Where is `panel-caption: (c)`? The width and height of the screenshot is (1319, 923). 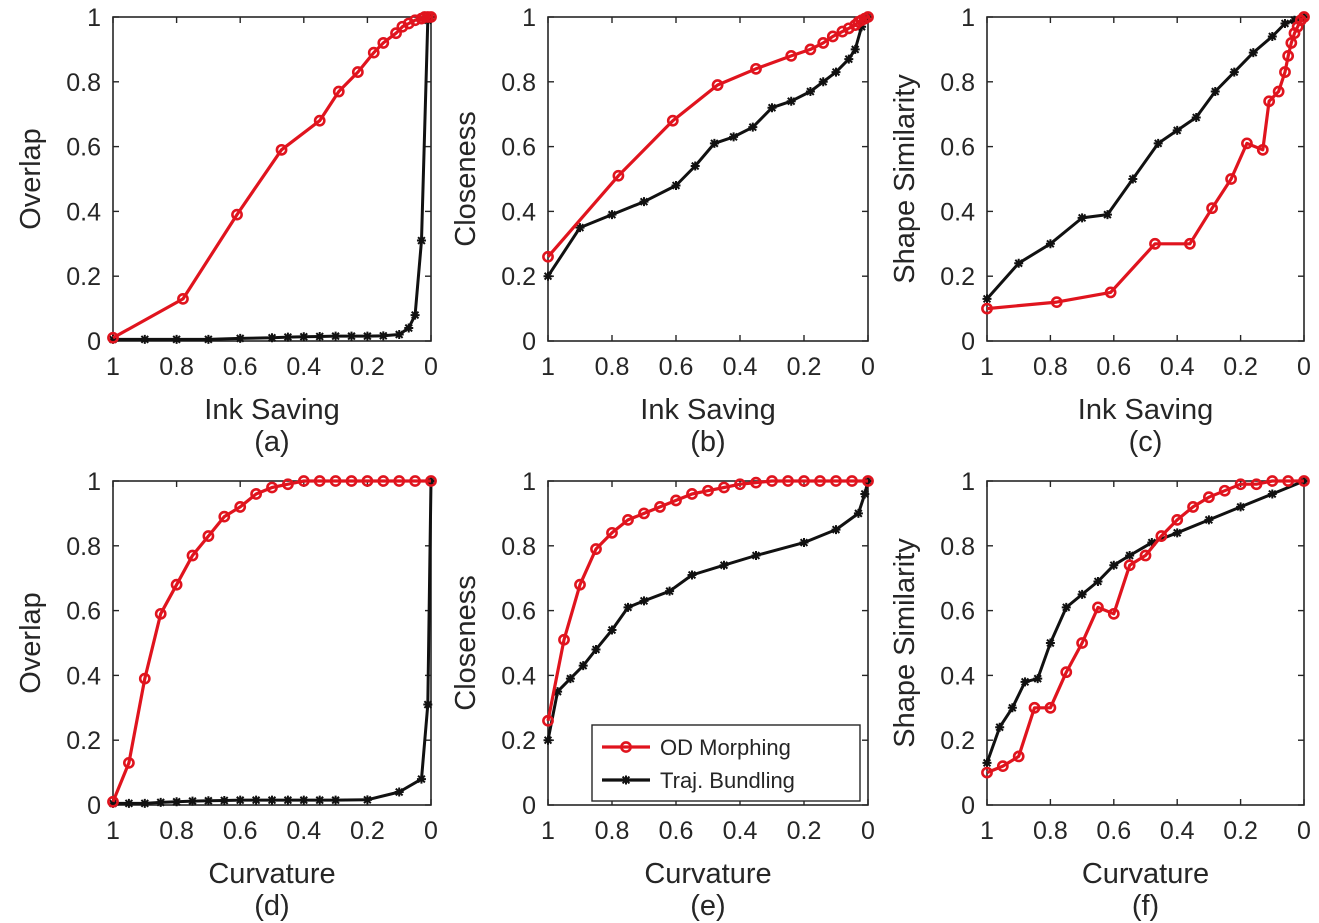
panel-caption: (c) is located at coordinates (1146, 442).